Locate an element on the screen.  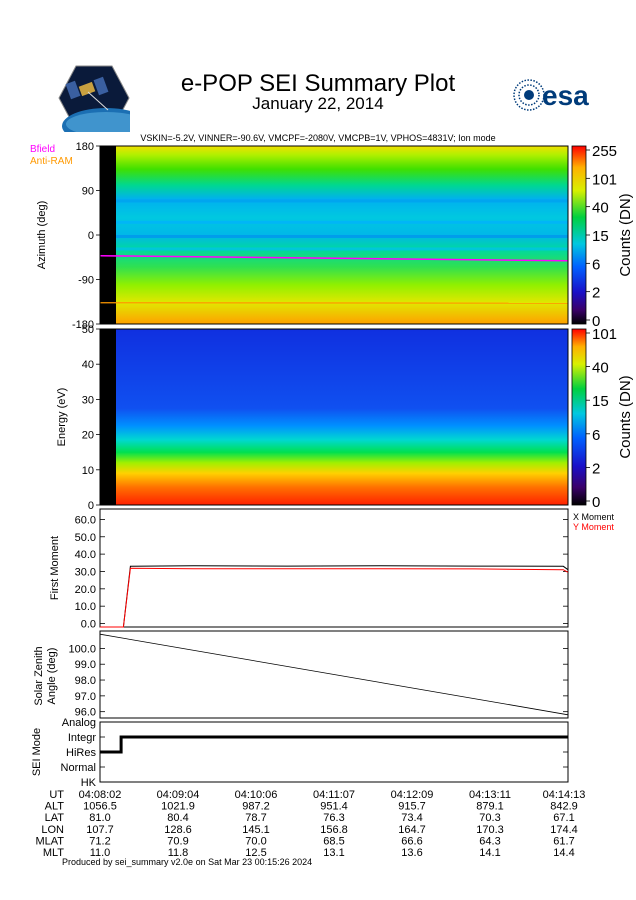
ephemeris-cell: 66.6 is located at coordinates (411, 841).